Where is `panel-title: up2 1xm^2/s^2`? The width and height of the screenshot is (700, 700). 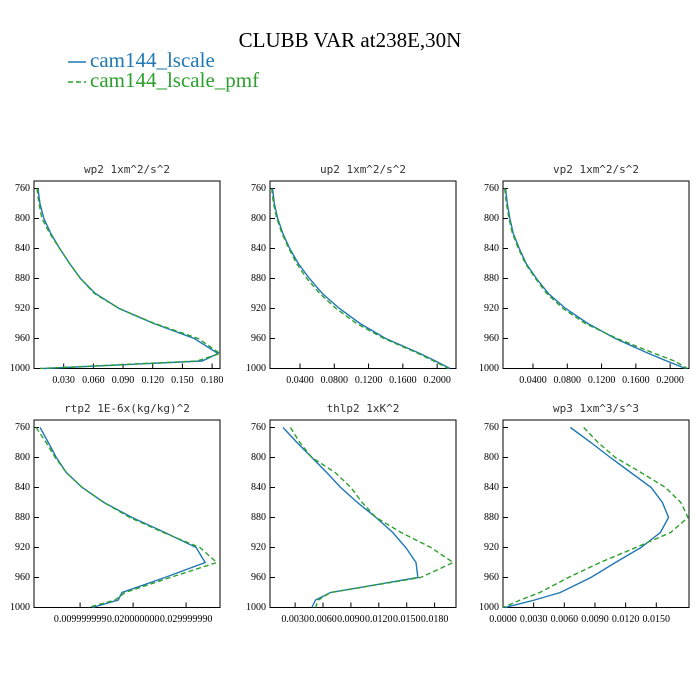 panel-title: up2 1xm^2/s^2 is located at coordinates (363, 169).